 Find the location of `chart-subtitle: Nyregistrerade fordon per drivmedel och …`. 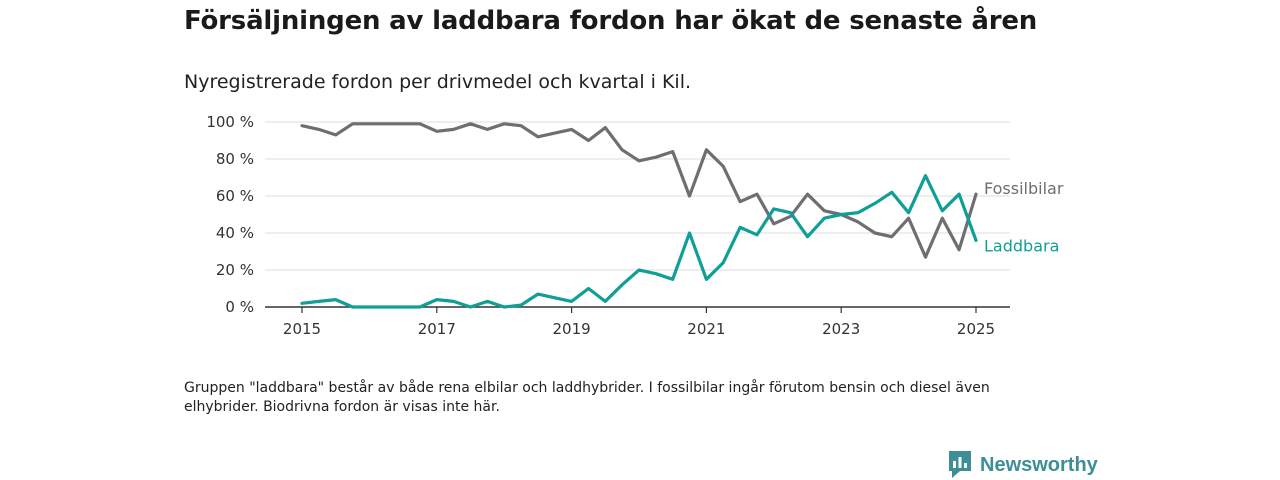

chart-subtitle: Nyregistrerade fordon per drivmedel och … is located at coordinates (438, 82).